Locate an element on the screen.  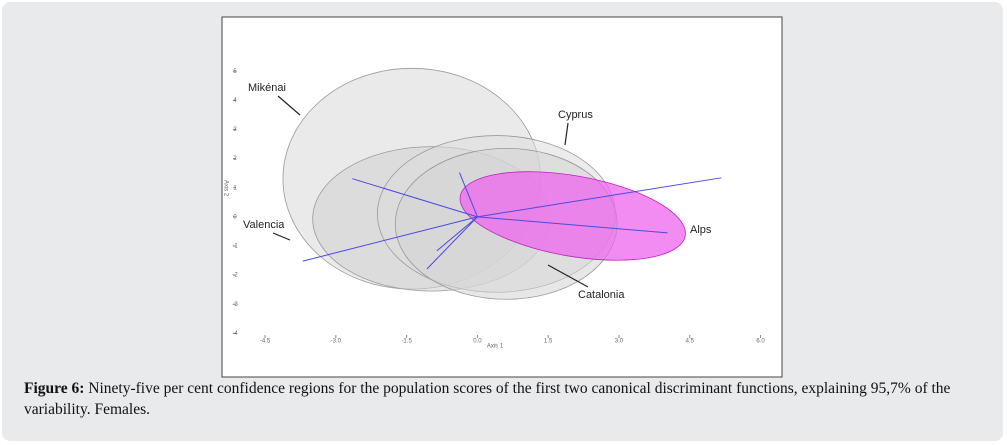
x-tick-label: 3.0 is located at coordinates (619, 342).